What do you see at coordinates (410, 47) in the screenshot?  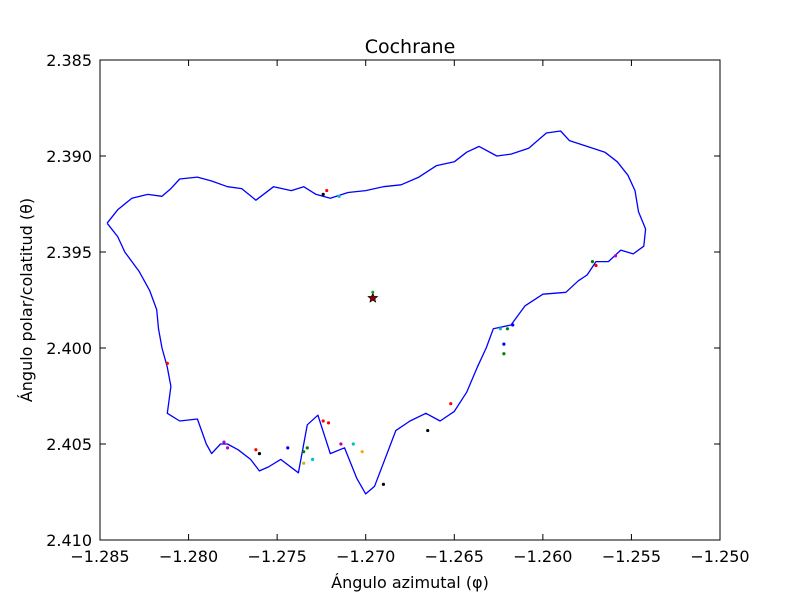 I see `chart-title: Cochrane` at bounding box center [410, 47].